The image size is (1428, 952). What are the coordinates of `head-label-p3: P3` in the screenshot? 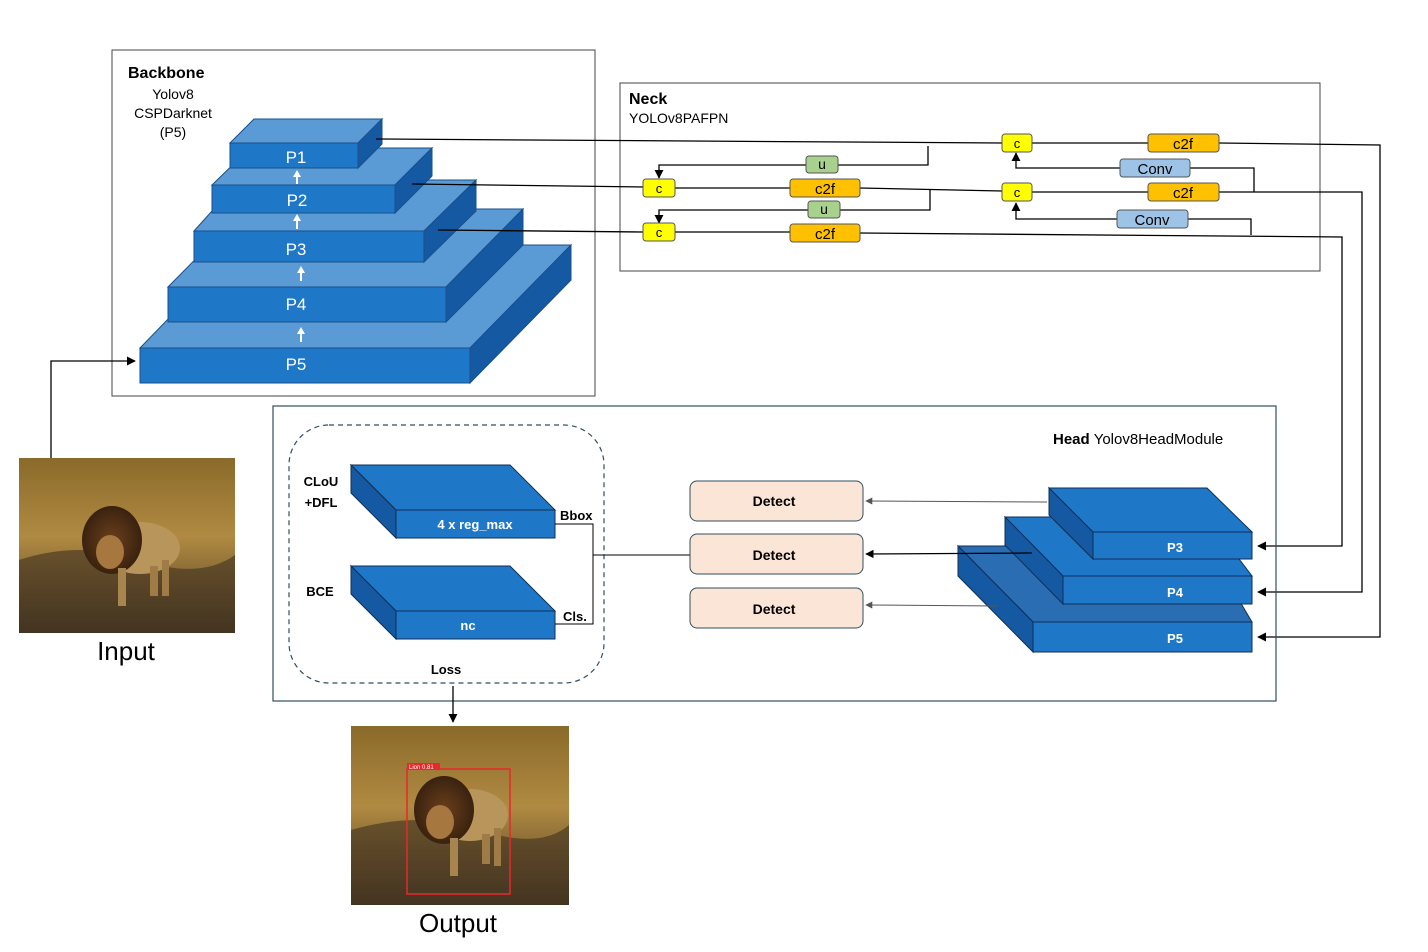 It's located at (1175, 547).